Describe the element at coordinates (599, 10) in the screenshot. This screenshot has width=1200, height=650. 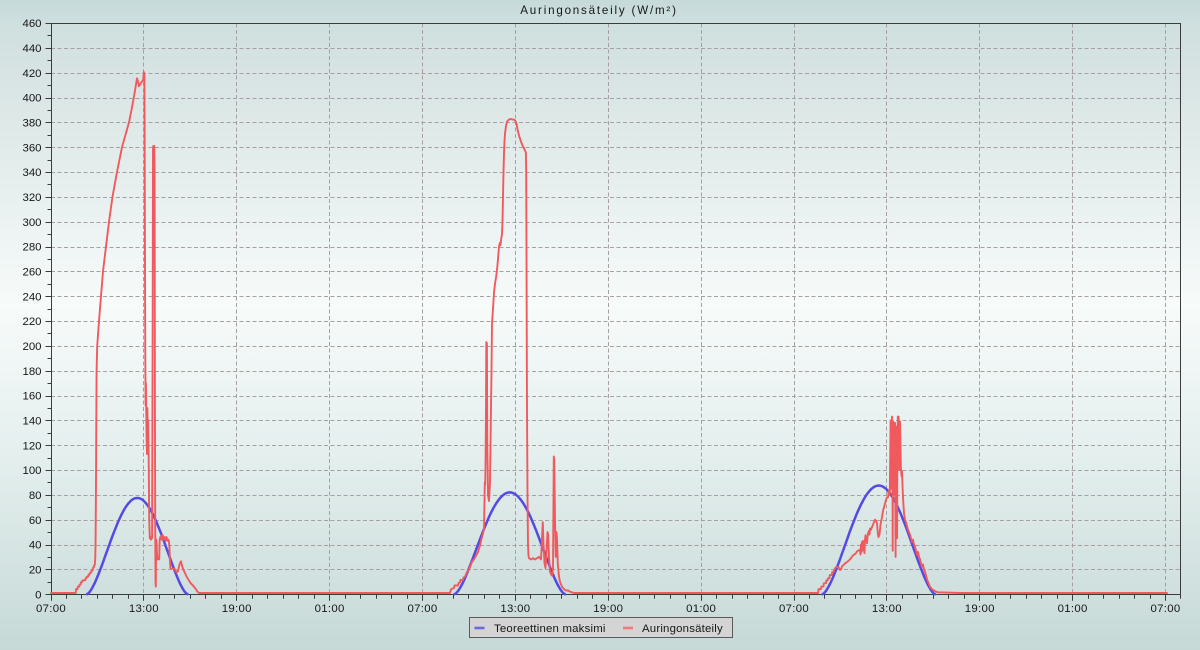
I see `svg-text: Auringonsäteily (W/m²)` at that location.